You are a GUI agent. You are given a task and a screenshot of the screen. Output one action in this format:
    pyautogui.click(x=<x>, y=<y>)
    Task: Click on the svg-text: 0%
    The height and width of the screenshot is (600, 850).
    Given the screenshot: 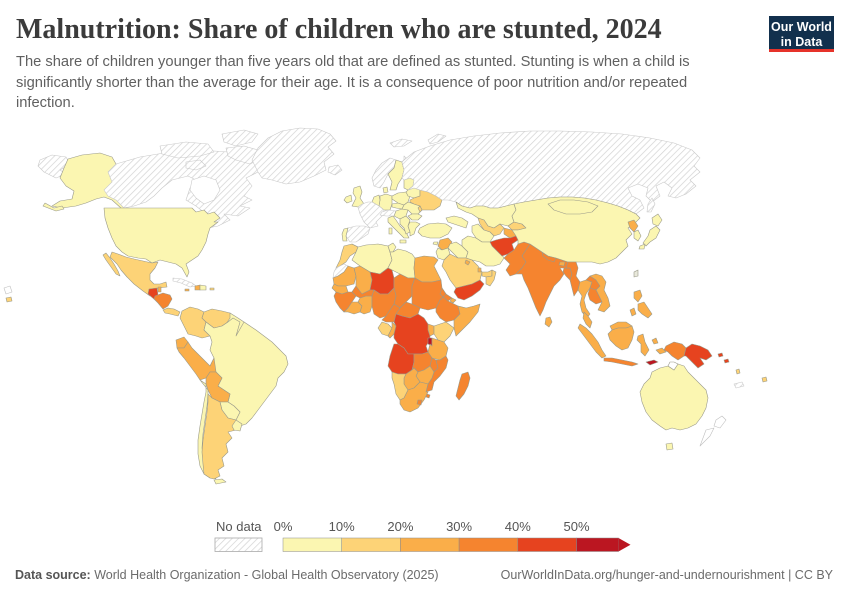 What is the action you would take?
    pyautogui.click(x=283, y=526)
    